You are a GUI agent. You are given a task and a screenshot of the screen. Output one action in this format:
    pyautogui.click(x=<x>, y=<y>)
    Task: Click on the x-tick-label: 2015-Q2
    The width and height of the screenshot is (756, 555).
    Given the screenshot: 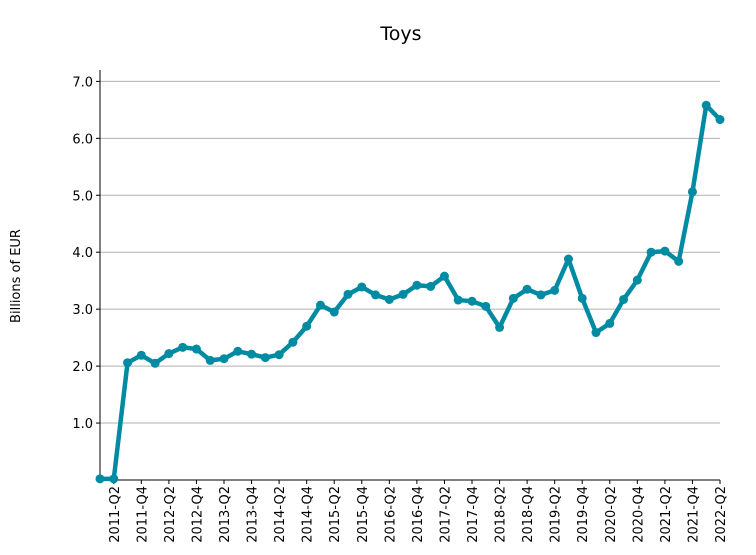 What is the action you would take?
    pyautogui.click(x=335, y=514)
    